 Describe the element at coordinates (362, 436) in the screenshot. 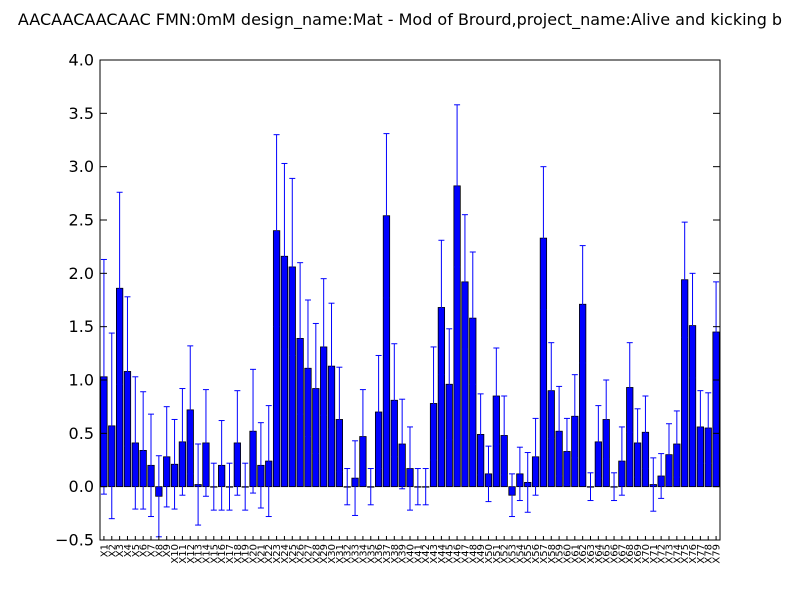

I see `error-bar-X34` at that location.